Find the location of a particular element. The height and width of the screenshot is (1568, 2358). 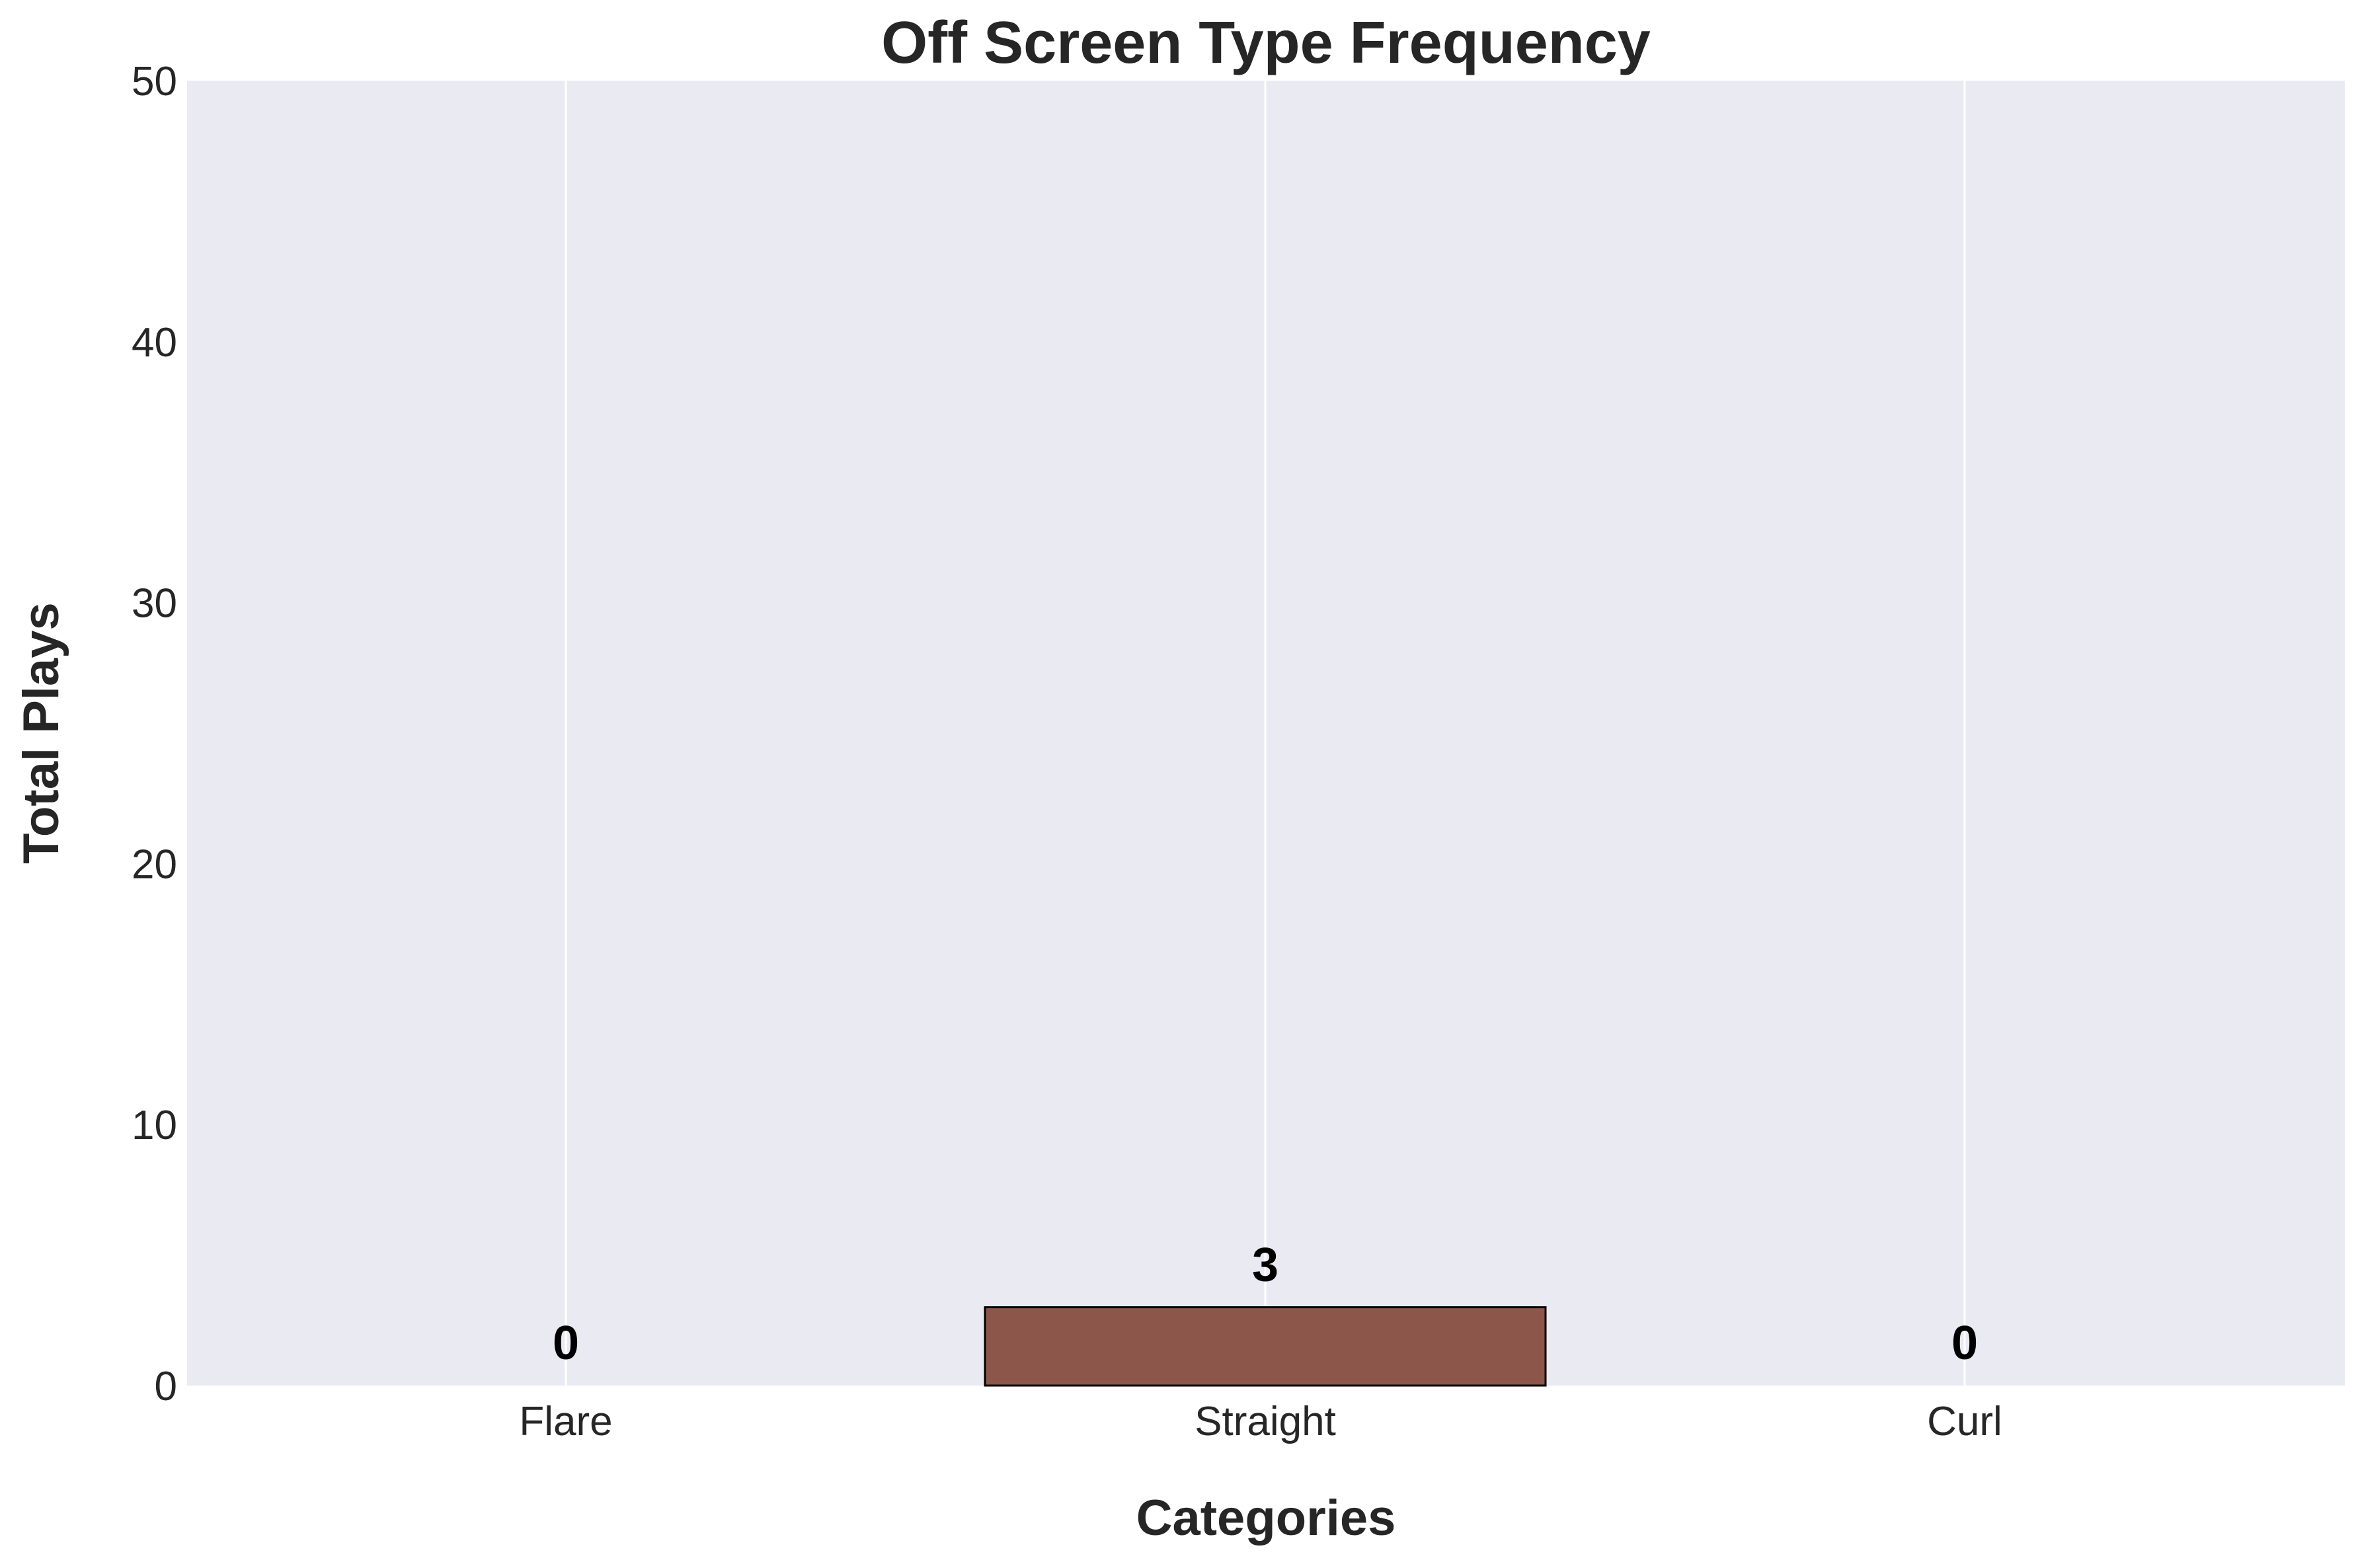

y-tick-label: 20 is located at coordinates (154, 864).